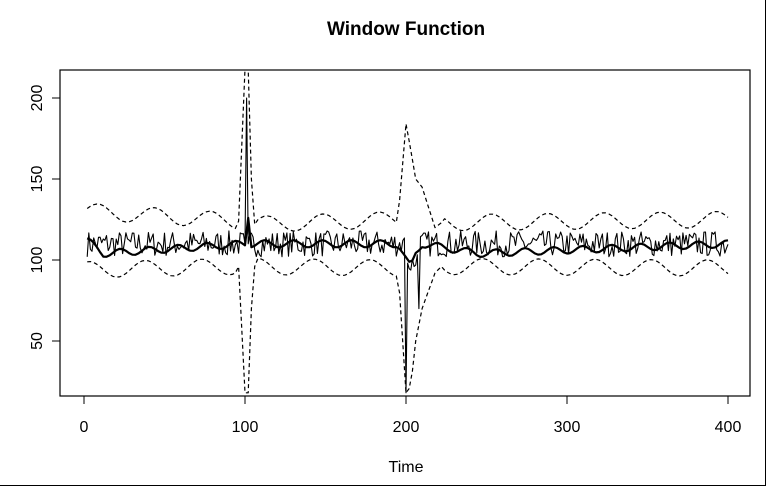 The width and height of the screenshot is (766, 486). What do you see at coordinates (567, 427) in the screenshot?
I see `x-tick-label: 300` at bounding box center [567, 427].